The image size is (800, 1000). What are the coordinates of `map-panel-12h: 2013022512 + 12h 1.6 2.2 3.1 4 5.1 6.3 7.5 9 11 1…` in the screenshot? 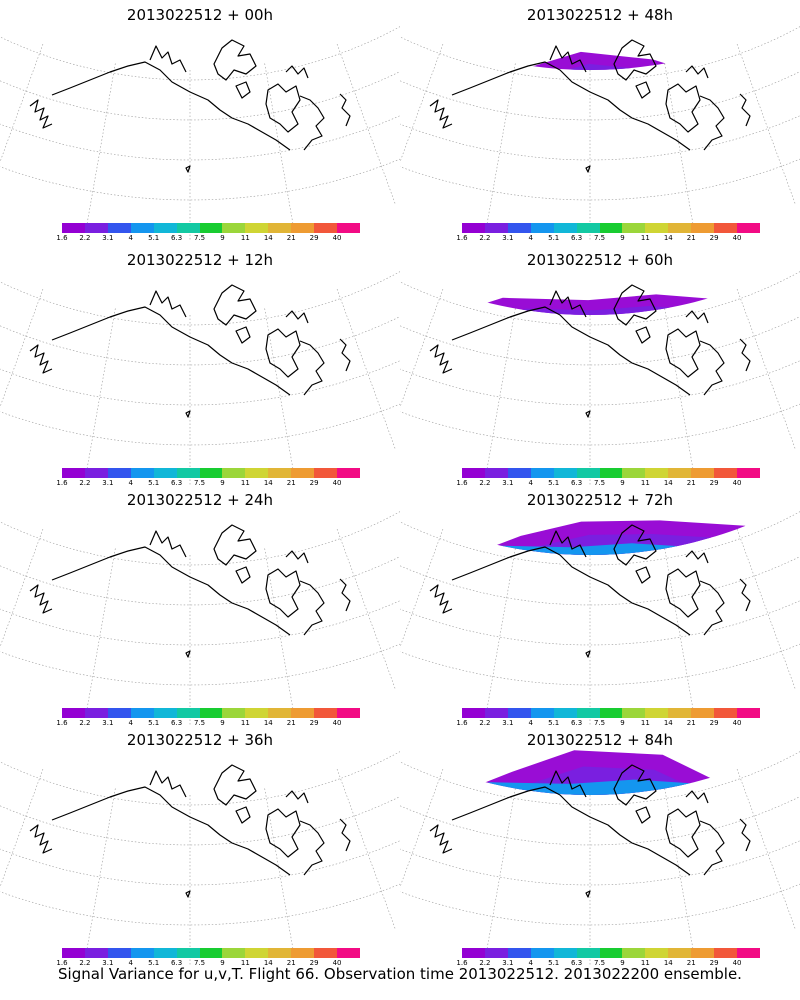 It's located at (200, 367).